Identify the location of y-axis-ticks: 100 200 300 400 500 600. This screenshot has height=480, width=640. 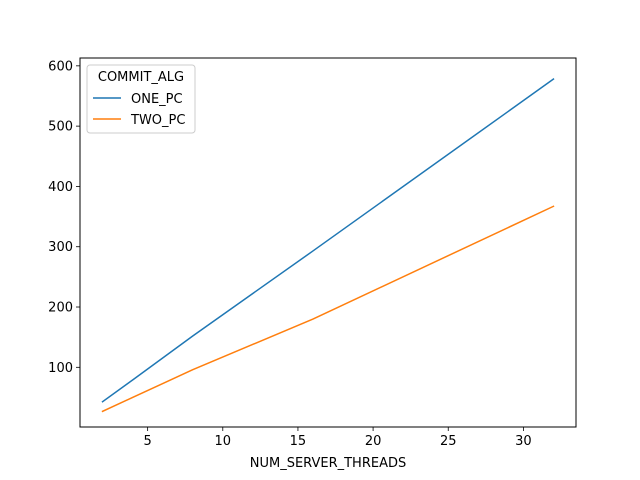
(64, 217).